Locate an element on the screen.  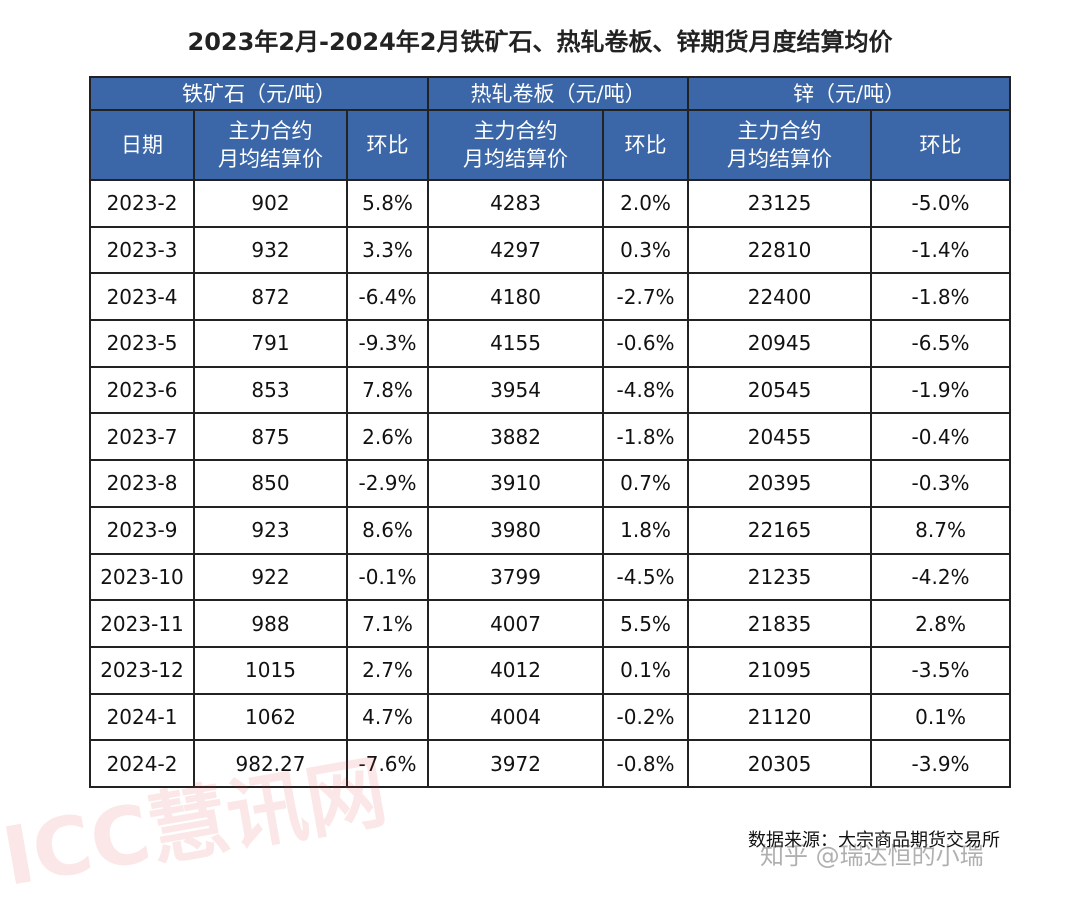
table-row: 2023-8 850 -2.9% 3910 0.7% 20395 -0.3% is located at coordinates (550, 483).